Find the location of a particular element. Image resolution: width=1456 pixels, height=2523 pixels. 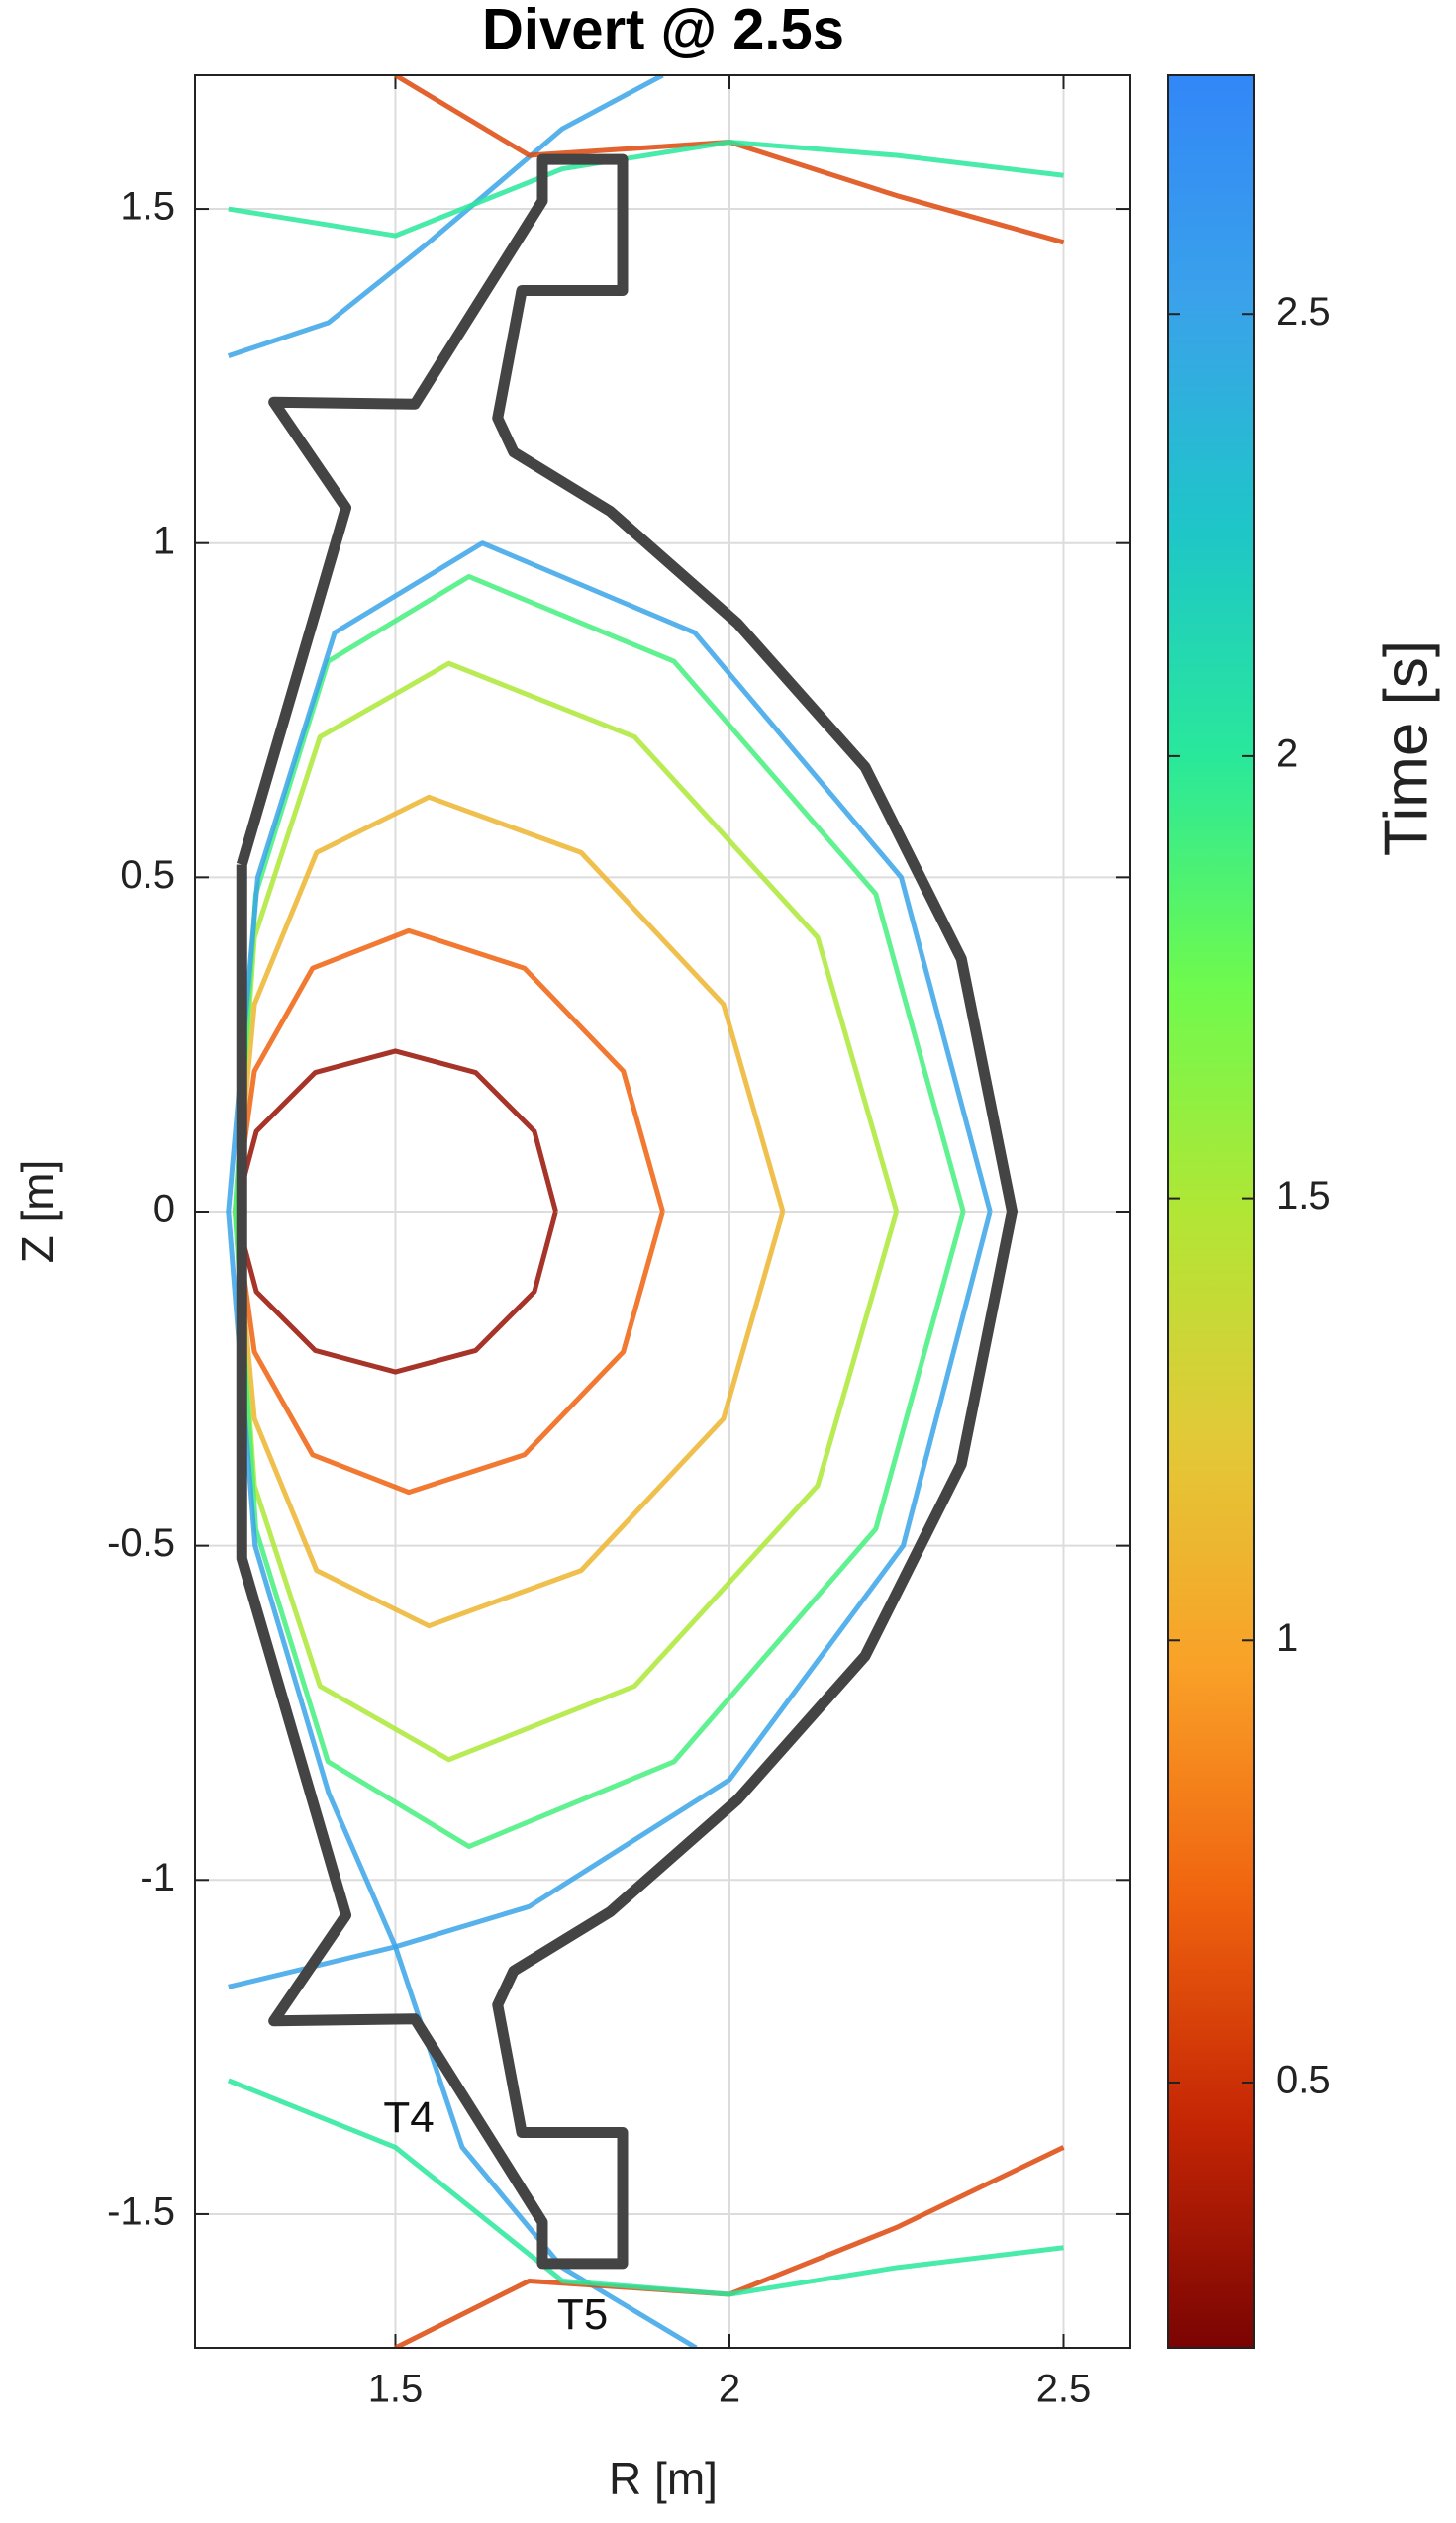

colorbar-tick-label: 1.5 is located at coordinates (1303, 1196).